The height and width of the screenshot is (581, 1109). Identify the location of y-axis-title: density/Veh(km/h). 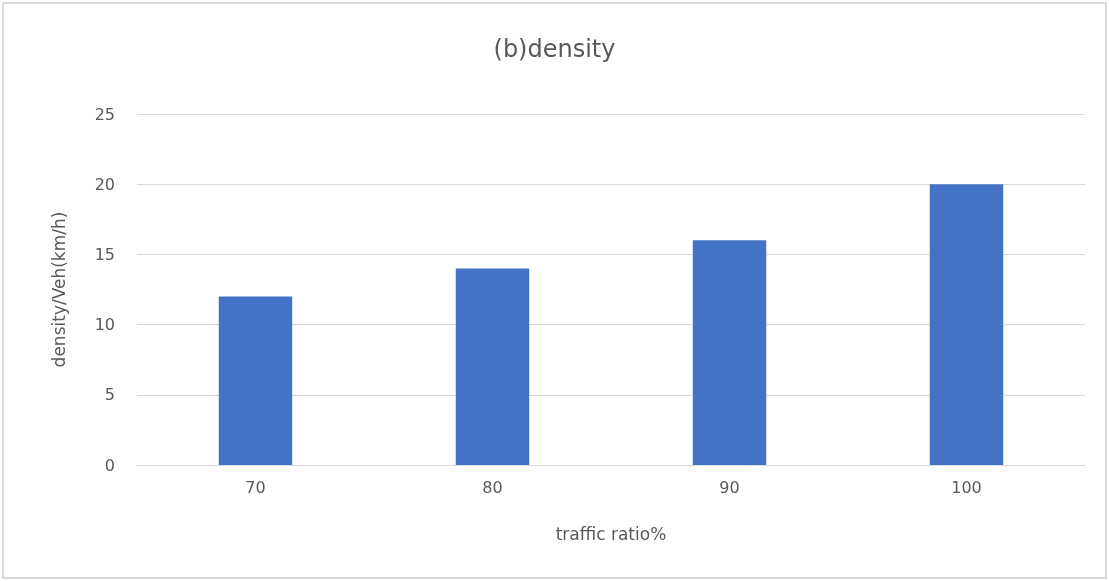
(58, 289).